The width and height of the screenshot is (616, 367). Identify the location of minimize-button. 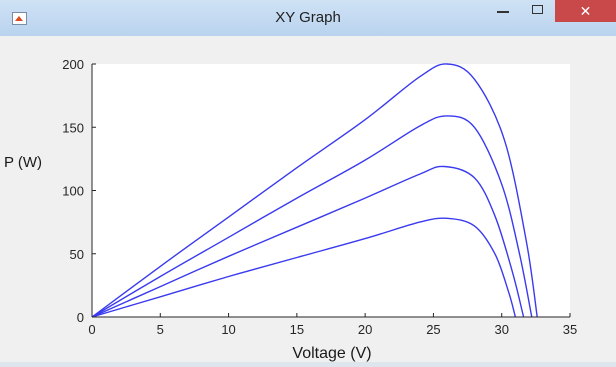
(504, 11).